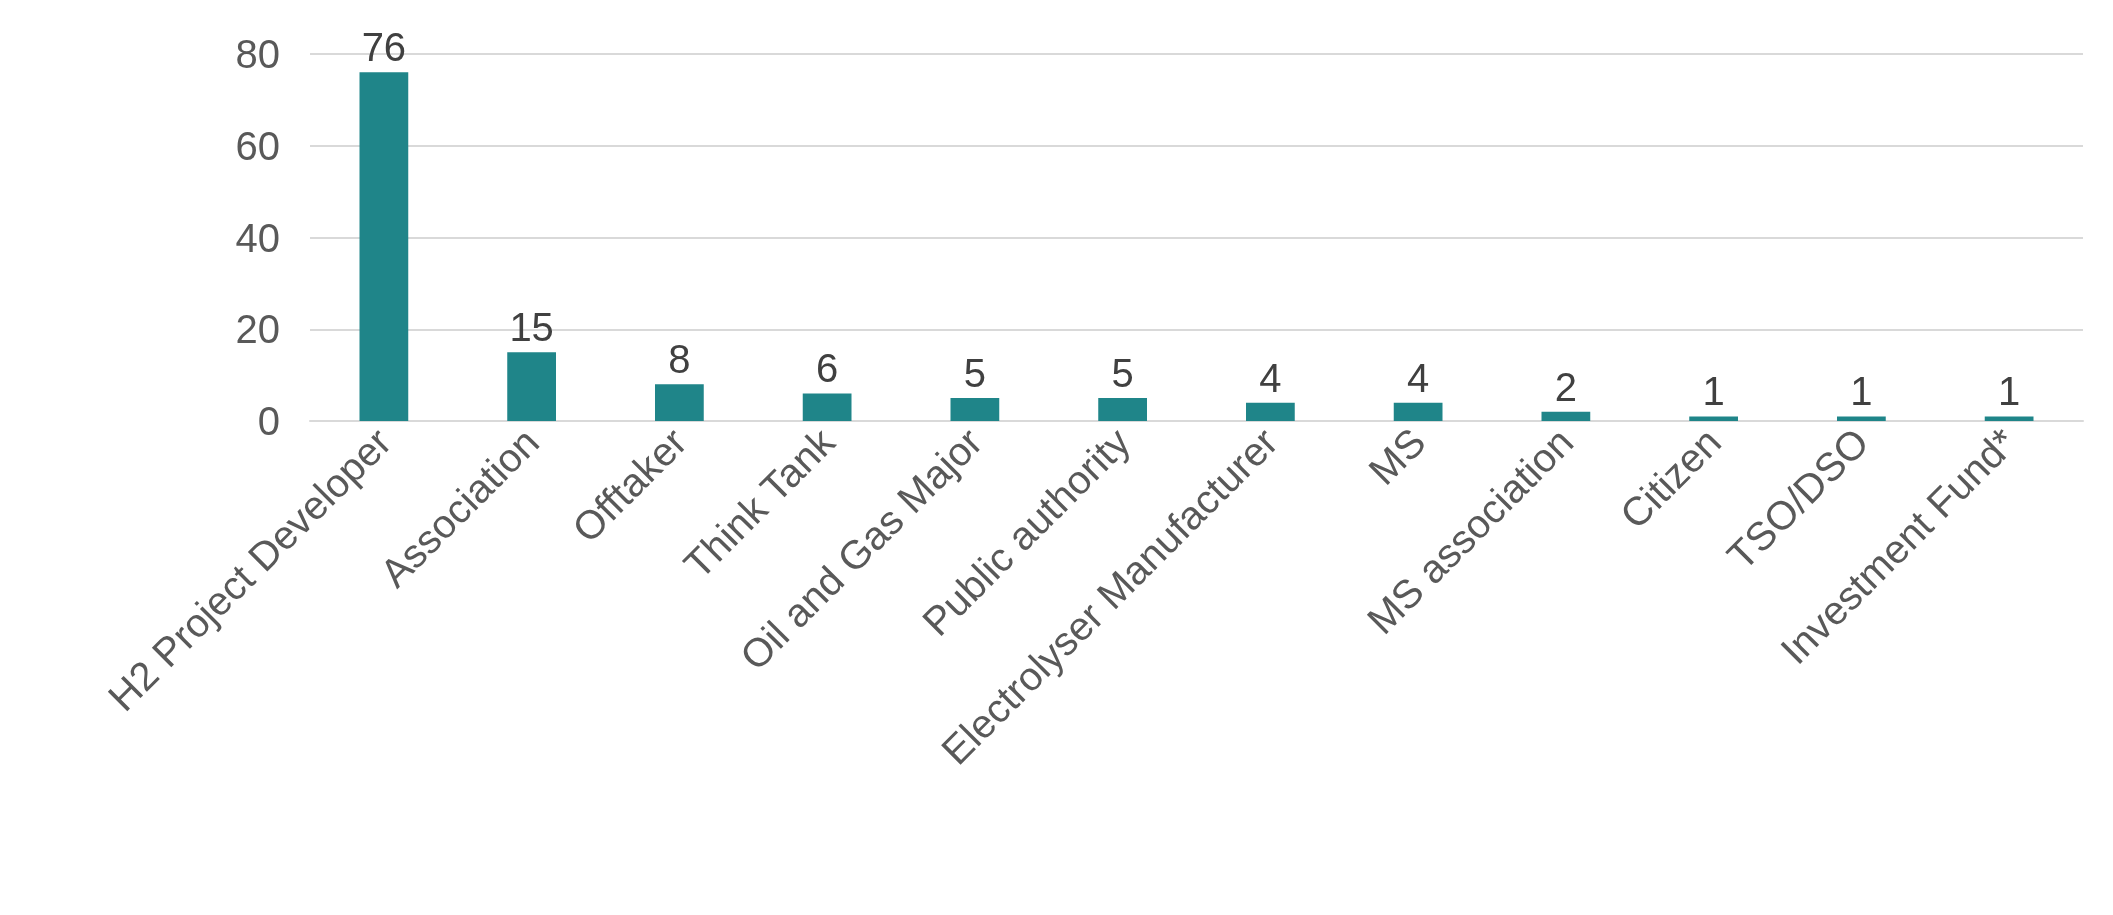 The width and height of the screenshot is (2113, 915). Describe the element at coordinates (257, 329) in the screenshot. I see `y-tick-label: 20` at that location.